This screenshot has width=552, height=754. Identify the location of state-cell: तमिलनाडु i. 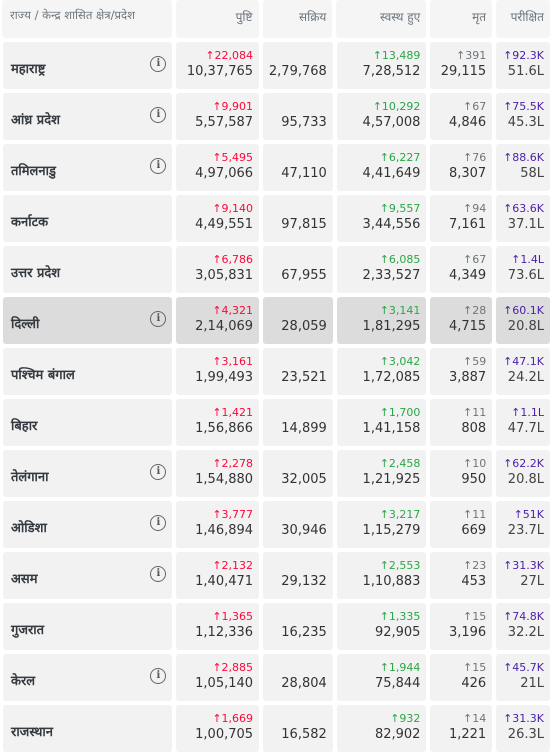
(88, 167).